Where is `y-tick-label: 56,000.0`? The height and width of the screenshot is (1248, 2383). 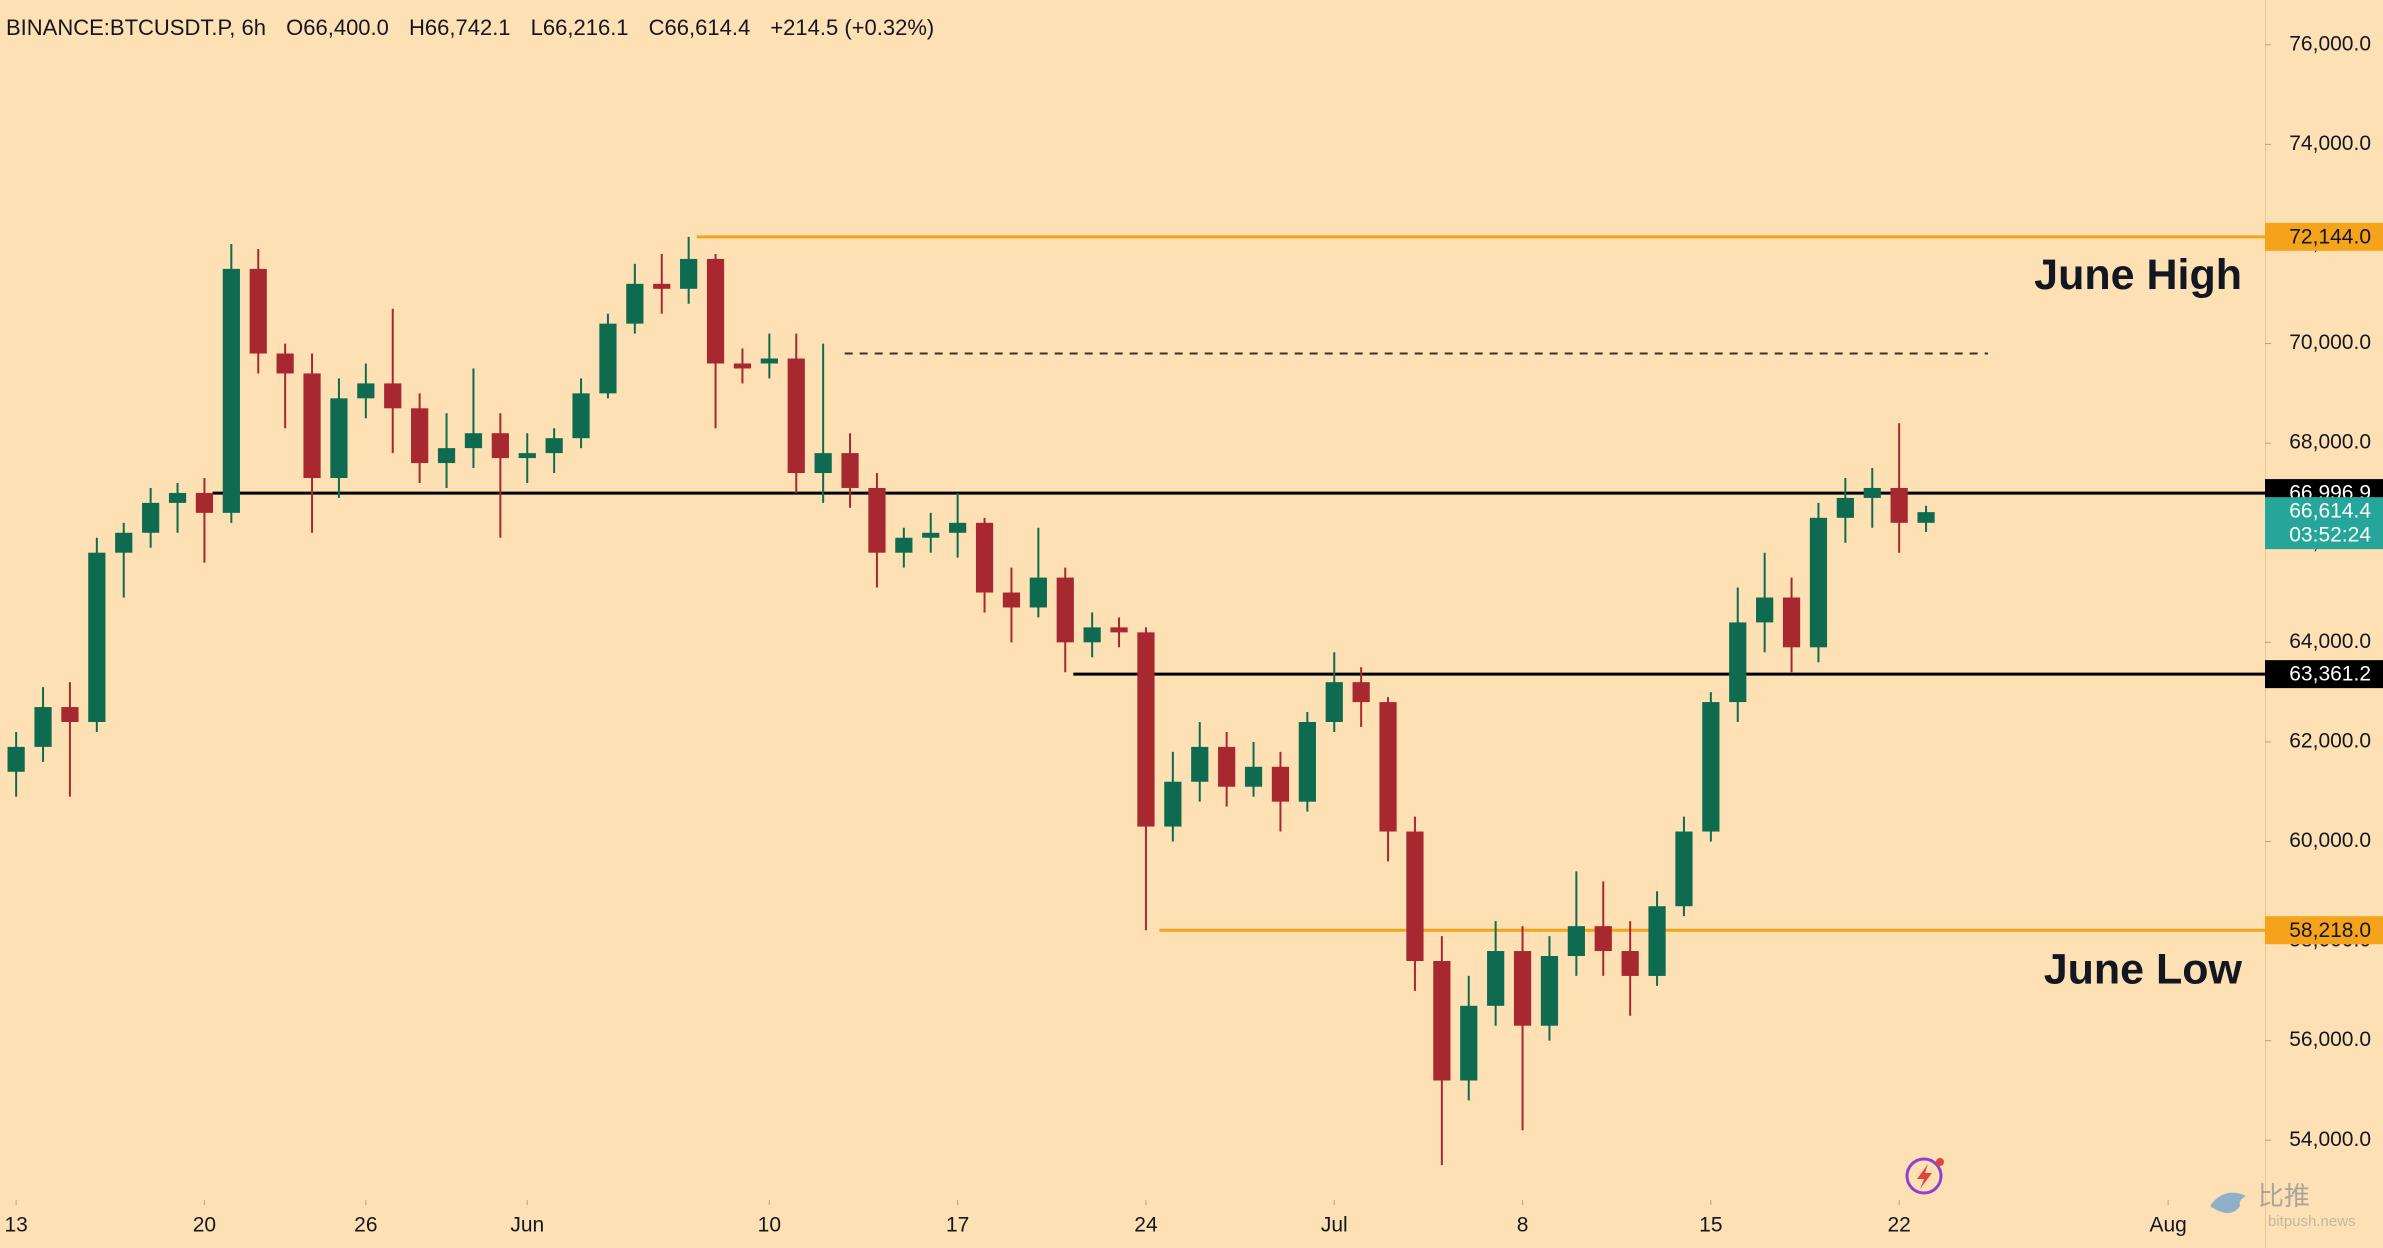
y-tick-label: 56,000.0 is located at coordinates (2330, 1039).